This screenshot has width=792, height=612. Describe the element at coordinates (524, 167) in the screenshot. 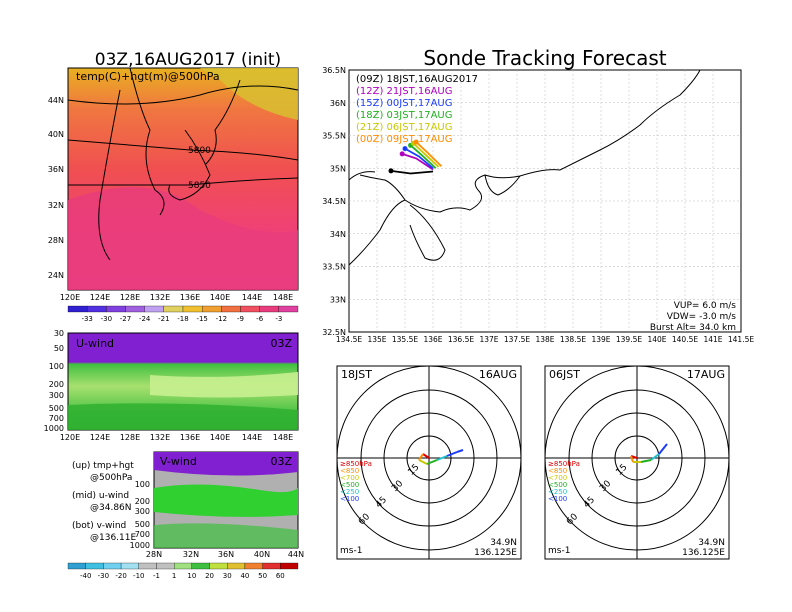

I see `track-coastline` at that location.